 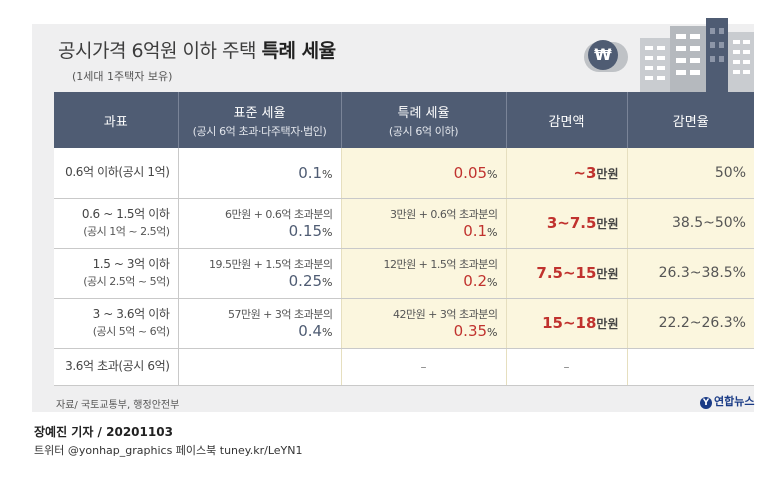 I want to click on special-rate-cell: 42만원 + 3억 초과분의 0.35%, so click(x=423, y=323).